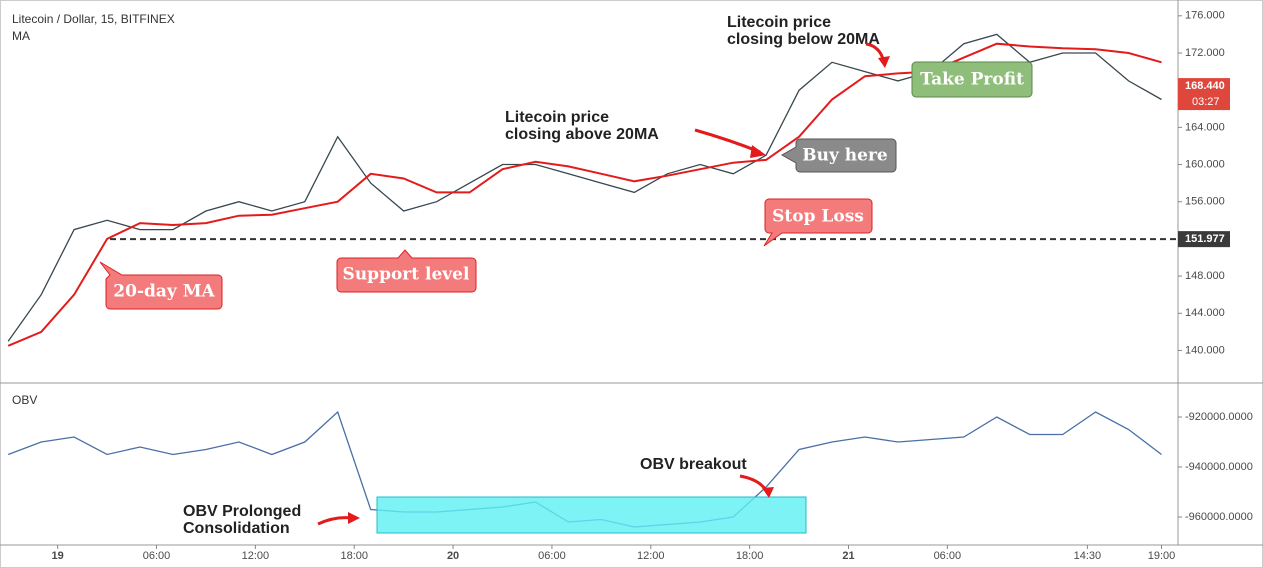 Image resolution: width=1263 pixels, height=568 pixels. I want to click on y-tick-label: -940000.0000, so click(1219, 467).